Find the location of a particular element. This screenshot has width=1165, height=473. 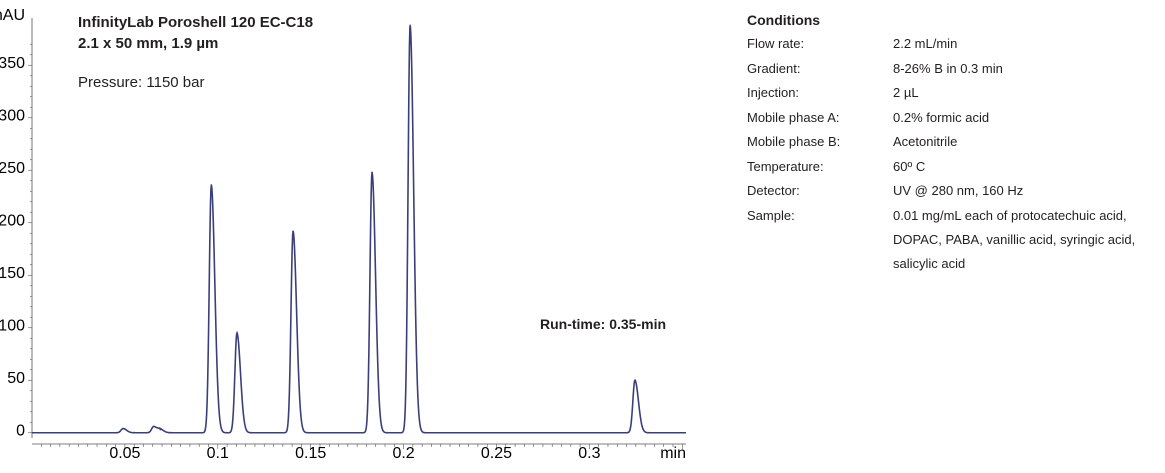

x-tick-label: 0.25 is located at coordinates (496, 453).